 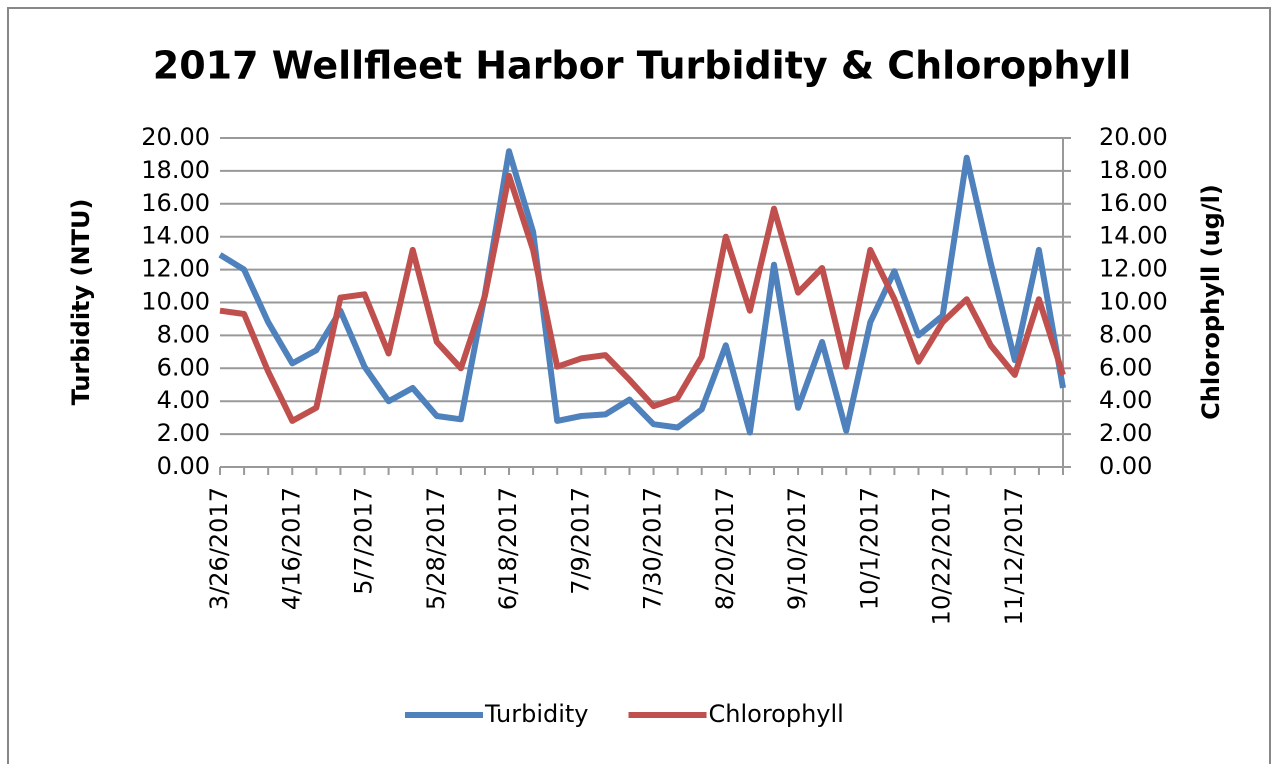 I want to click on x-tick-label: 8/20/2017, so click(x=725, y=548).